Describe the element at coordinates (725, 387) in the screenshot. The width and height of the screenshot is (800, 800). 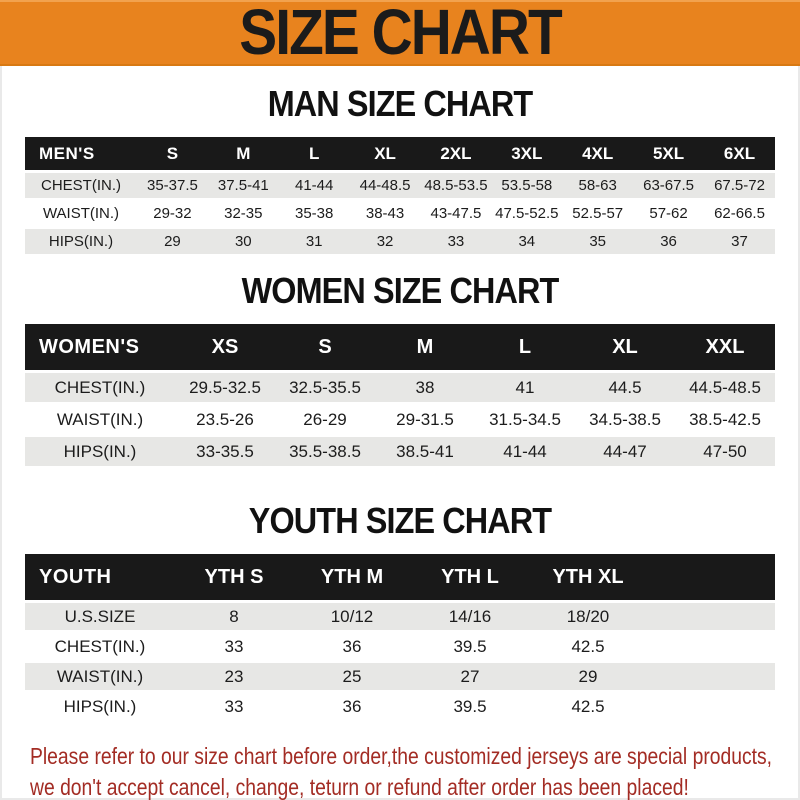
I see `value-cell: 44.5-48.5` at that location.